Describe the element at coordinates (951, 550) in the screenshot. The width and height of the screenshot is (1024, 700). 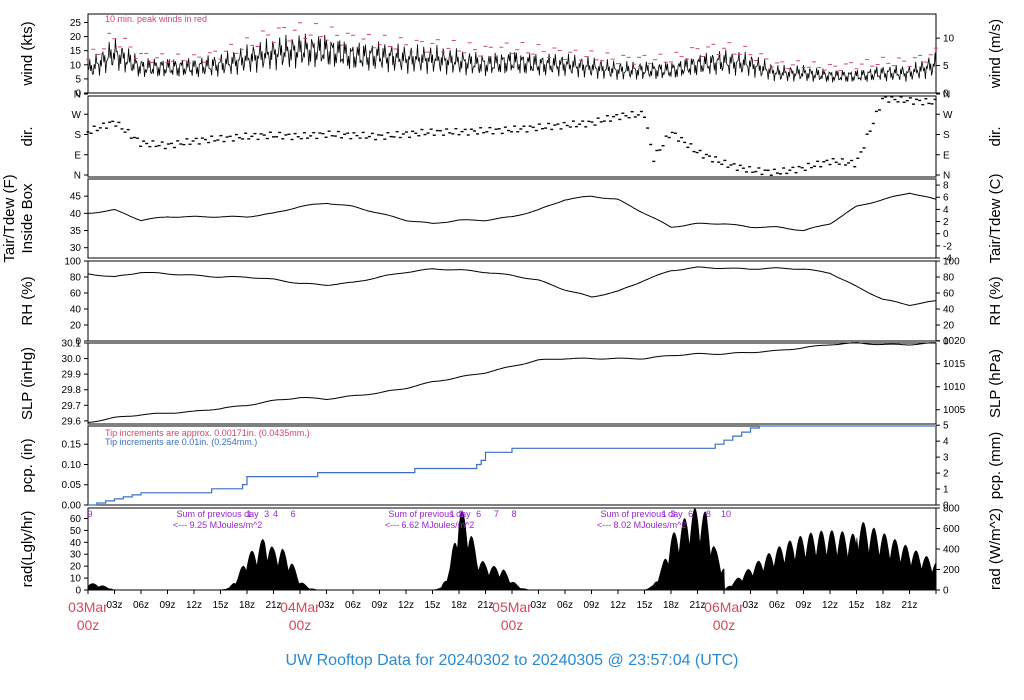
I see `rad-ytick-right-label: 400` at that location.